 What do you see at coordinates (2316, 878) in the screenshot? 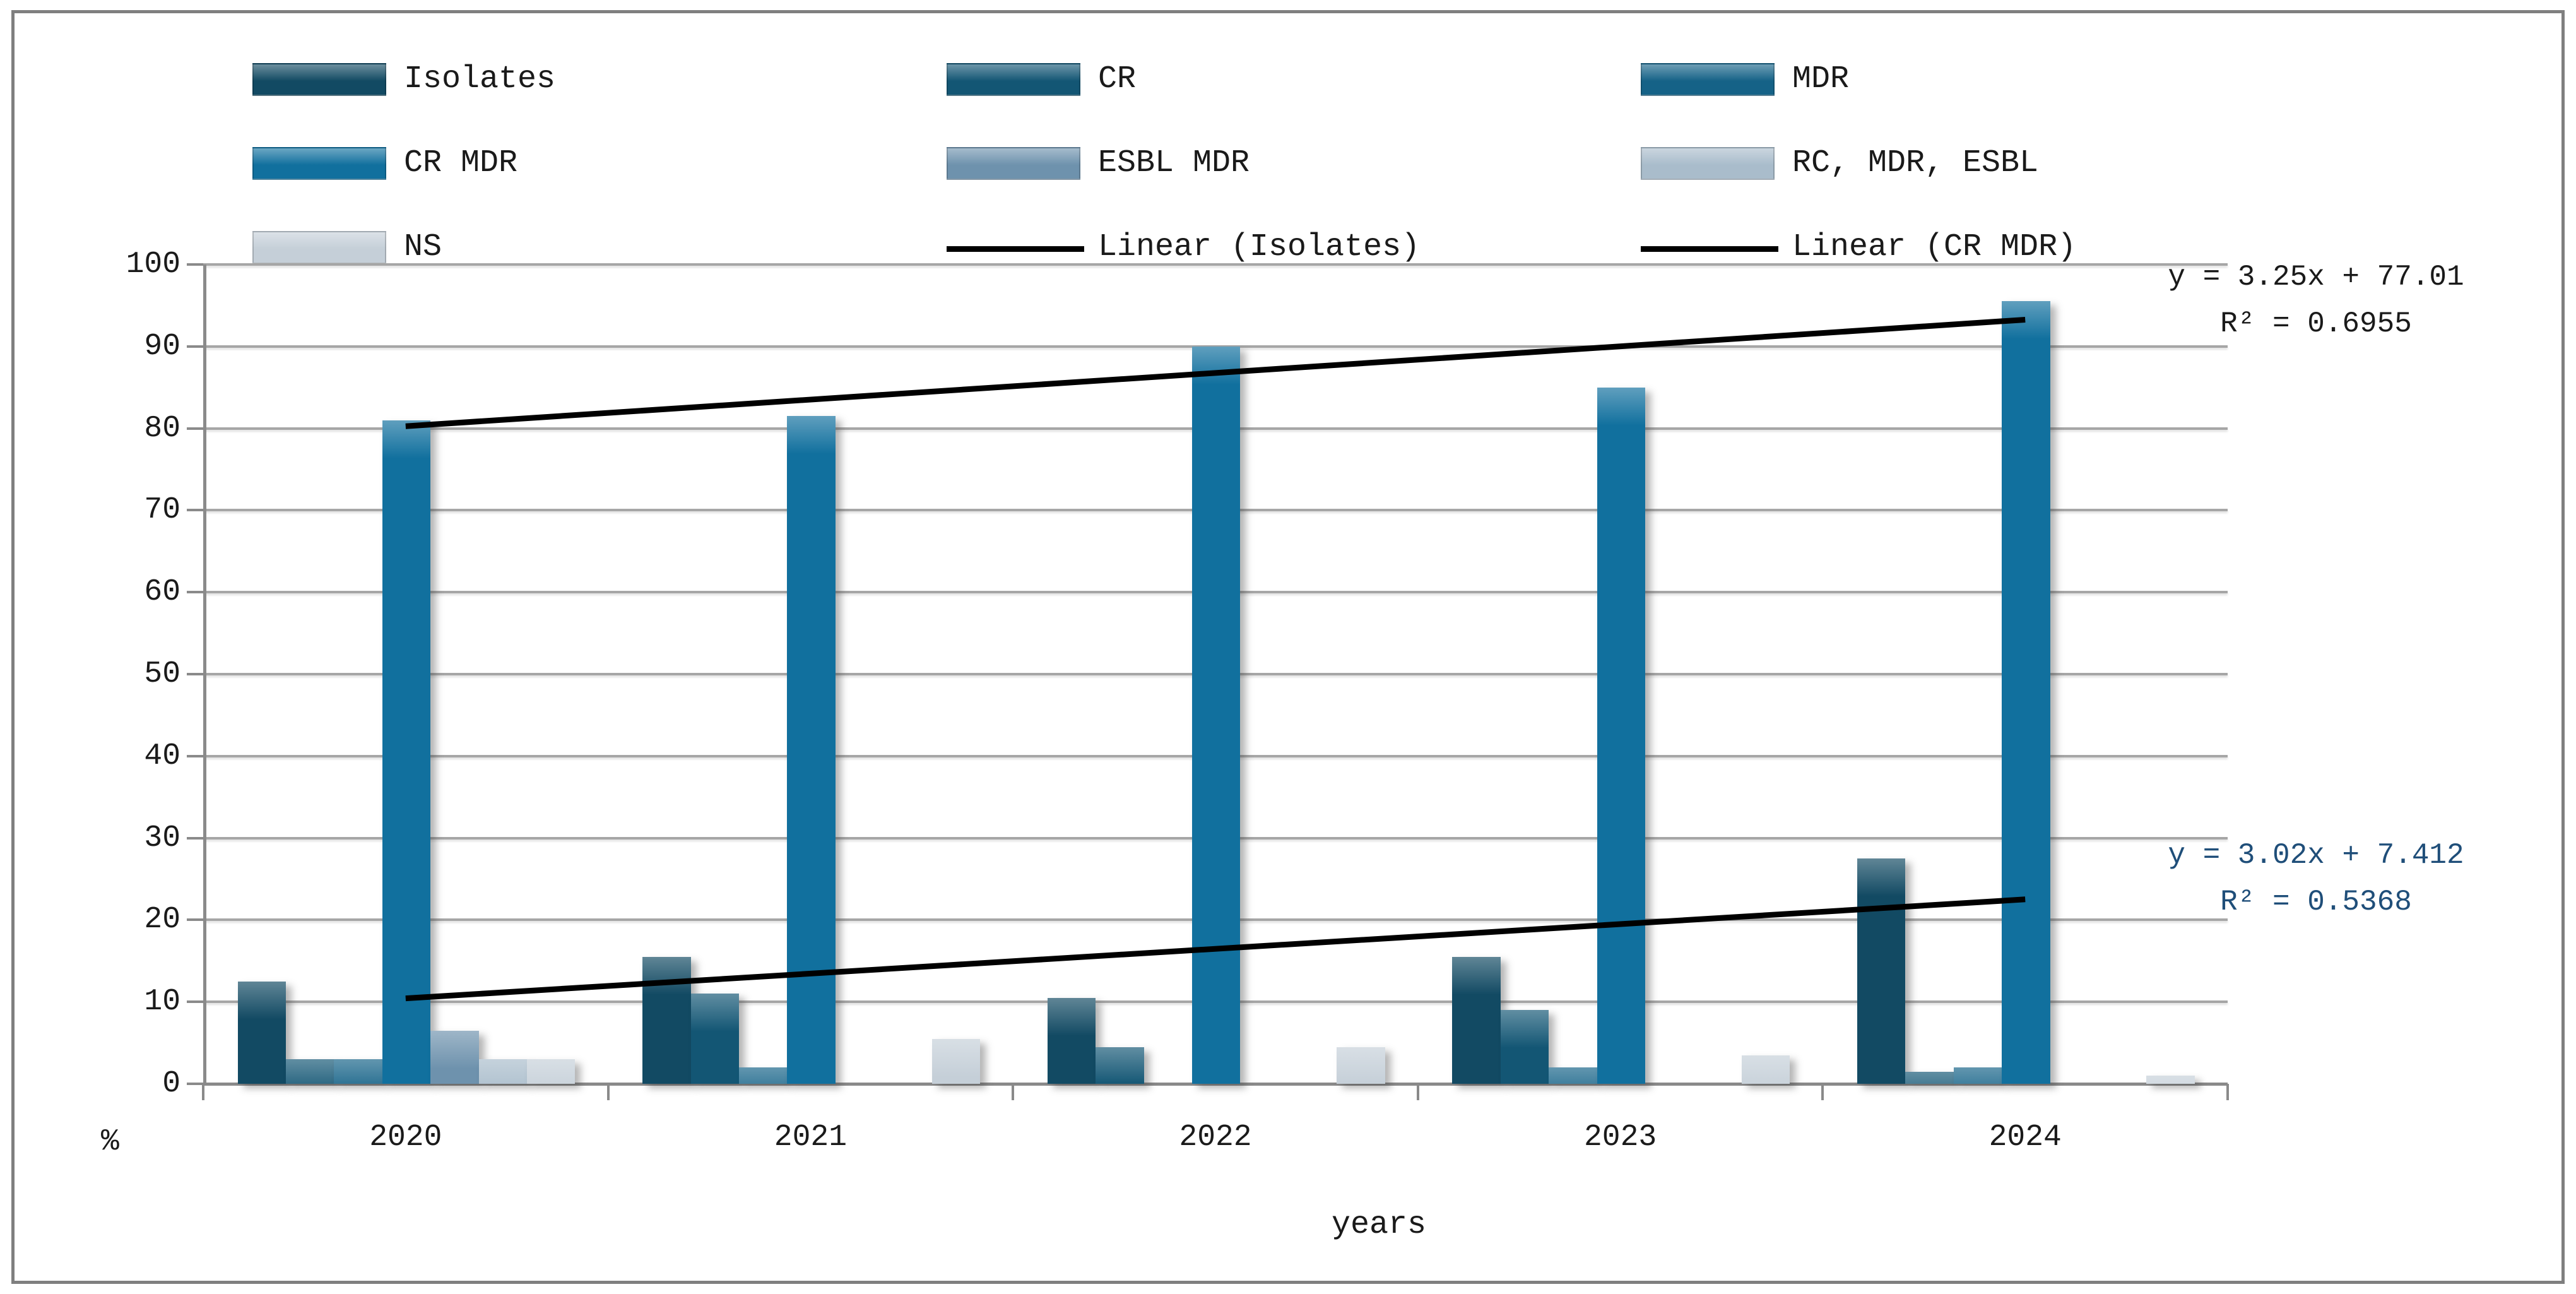
I see `trendline-equation-isolates: y = 3.02x + 7.412 R² = 0.5368` at bounding box center [2316, 878].